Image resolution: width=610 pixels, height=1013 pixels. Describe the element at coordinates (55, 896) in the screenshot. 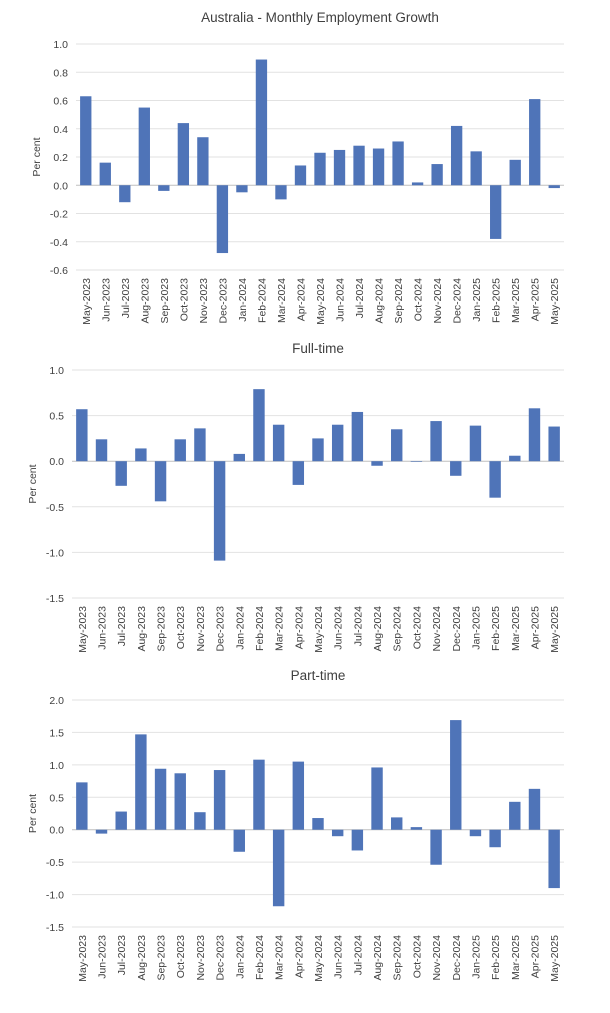

I see `y-tick-label: -1.0` at that location.